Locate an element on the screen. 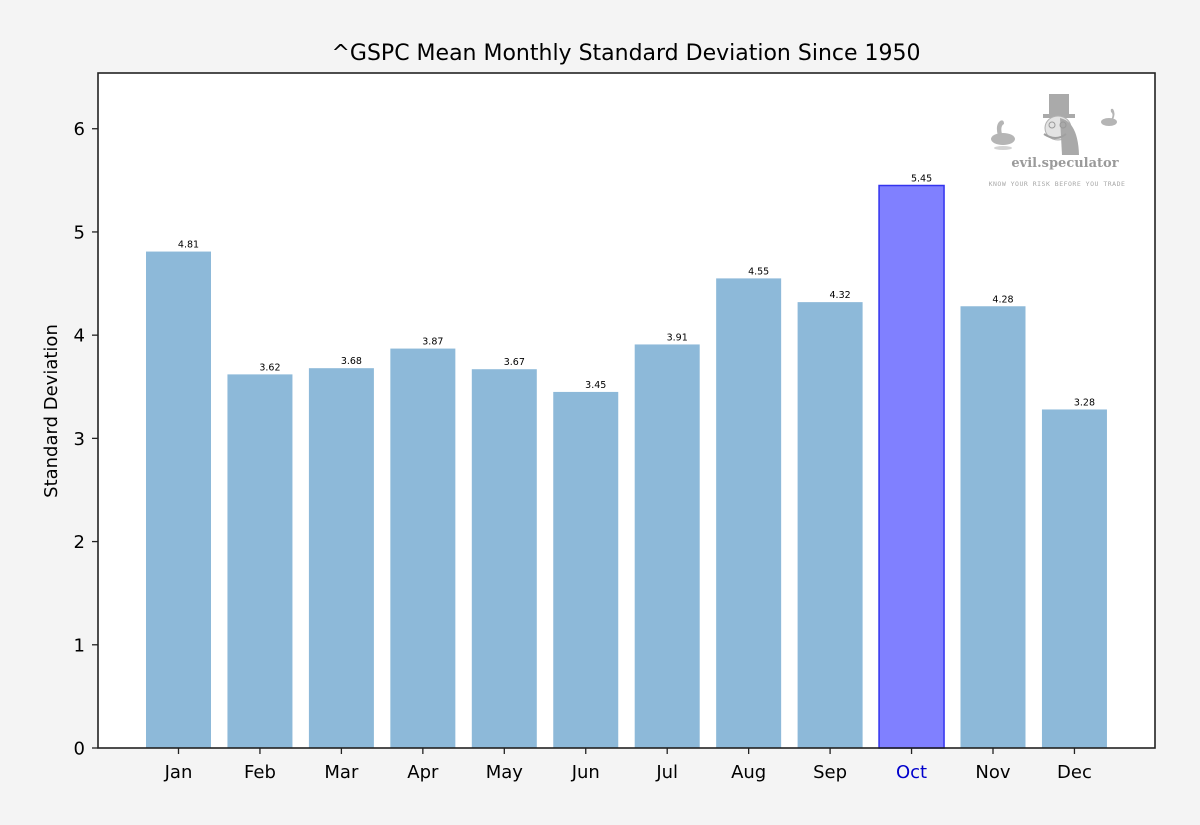 This screenshot has width=1200, height=825. x-tick-label-oct: Oct is located at coordinates (911, 772).